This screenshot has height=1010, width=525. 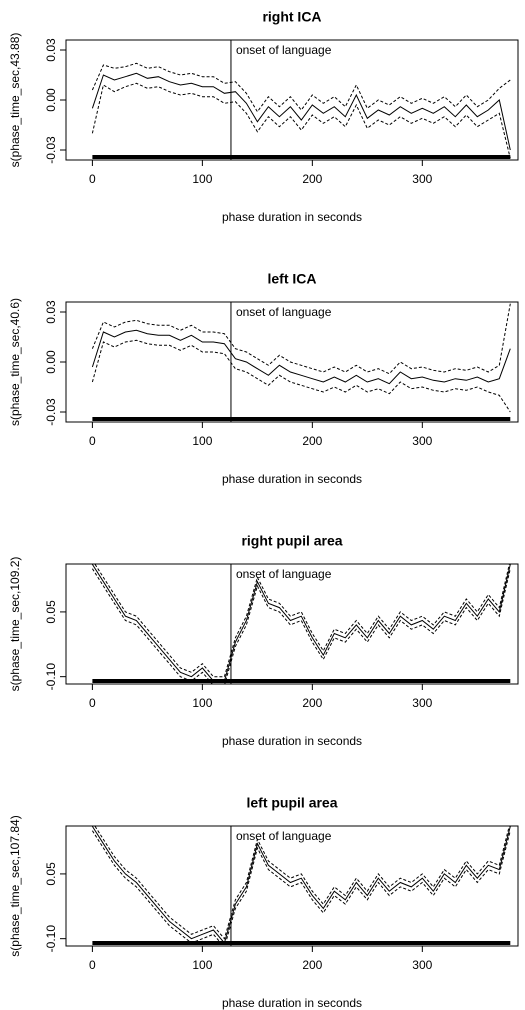 What do you see at coordinates (291, 541) in the screenshot?
I see `panel-title: right pupil area` at bounding box center [291, 541].